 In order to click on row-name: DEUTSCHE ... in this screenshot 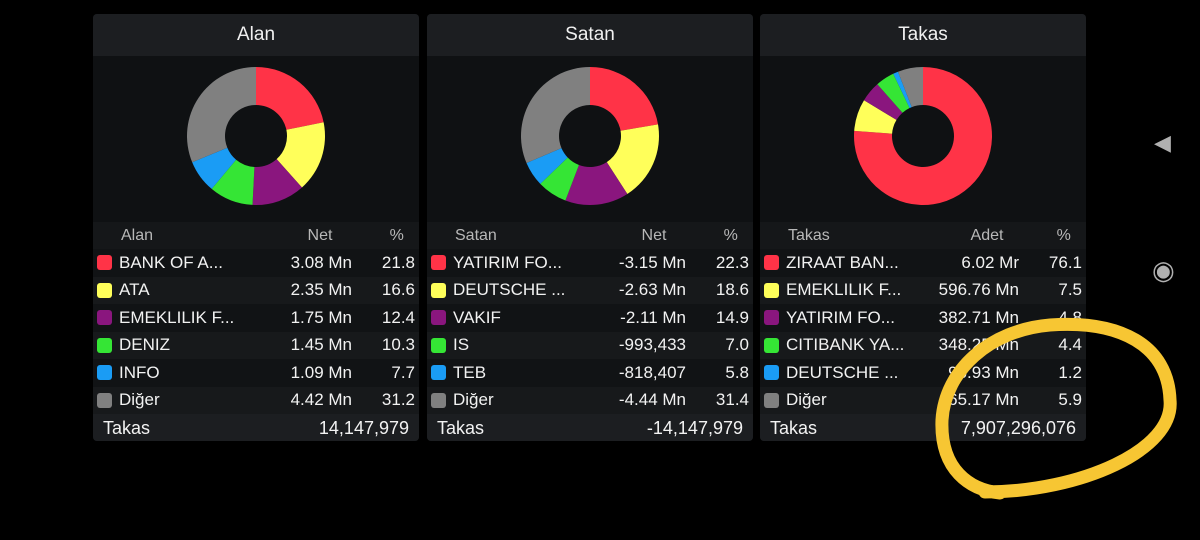, I will do `click(509, 290)`.